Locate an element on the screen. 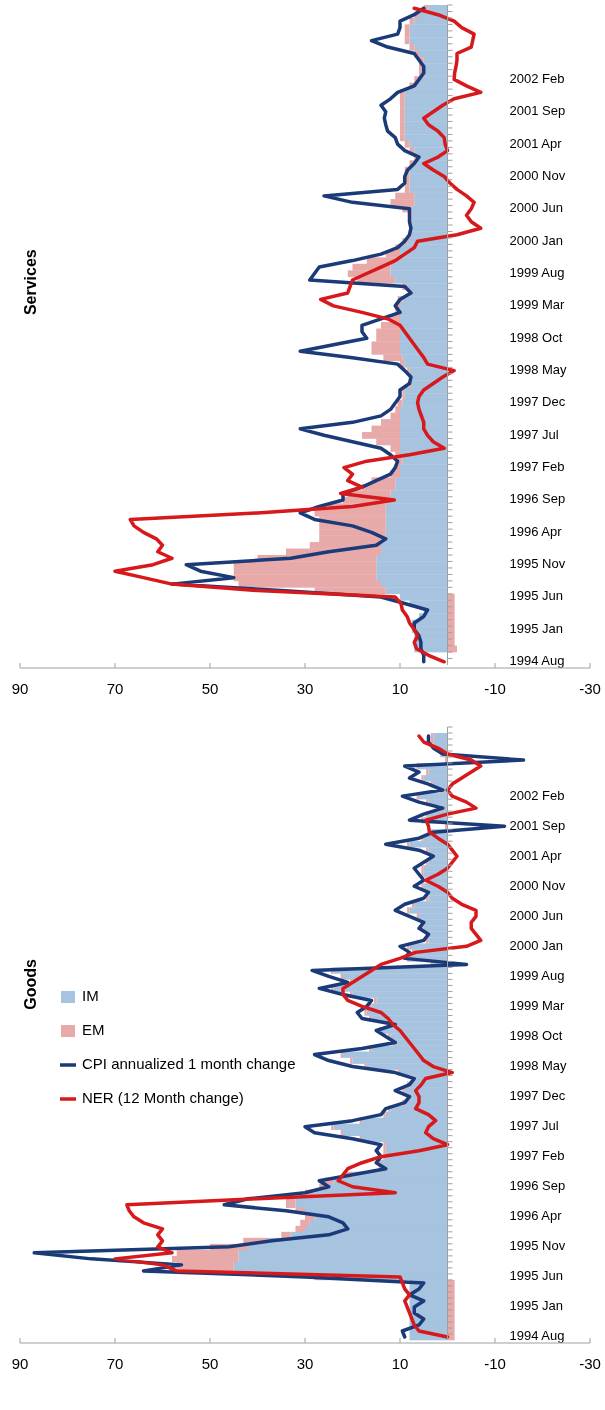 The height and width of the screenshot is (1410, 605). legend-label: NER (12 Month change) is located at coordinates (163, 1097).